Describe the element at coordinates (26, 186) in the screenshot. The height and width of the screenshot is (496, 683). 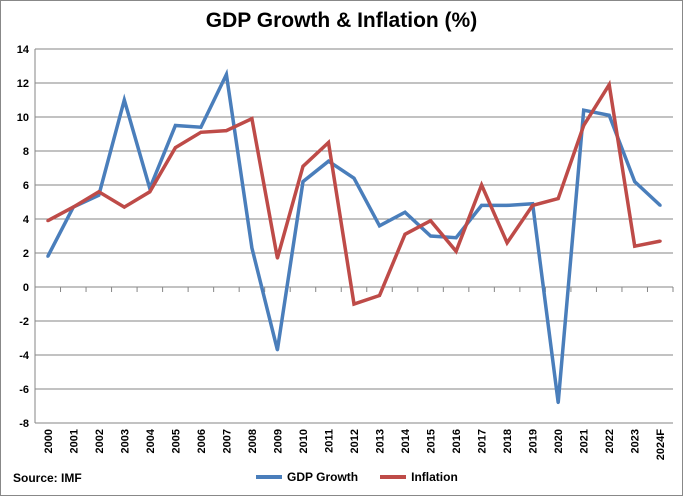
I see `y-tick-label: 6` at that location.